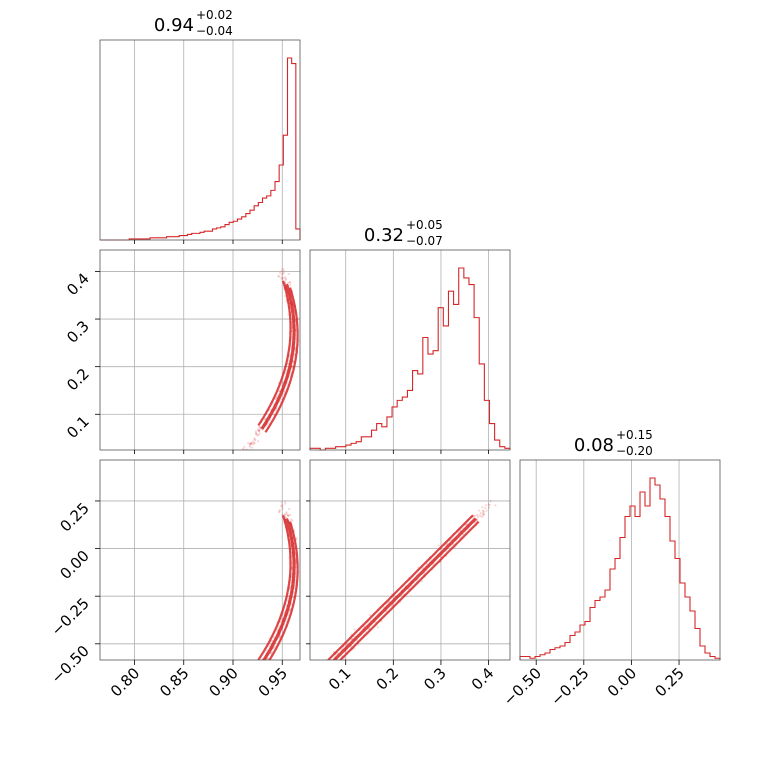 This screenshot has width=760, height=760. What do you see at coordinates (340, 679) in the screenshot?
I see `x-tick-label-1-0: 0.1` at bounding box center [340, 679].